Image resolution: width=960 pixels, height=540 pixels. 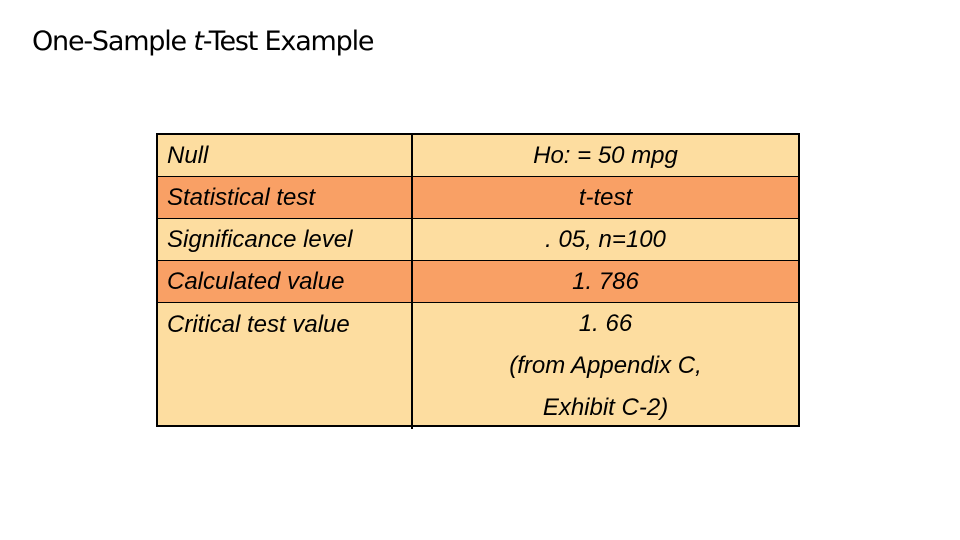 I want to click on slide-title: One-Sample t-Test Example, so click(x=203, y=41).